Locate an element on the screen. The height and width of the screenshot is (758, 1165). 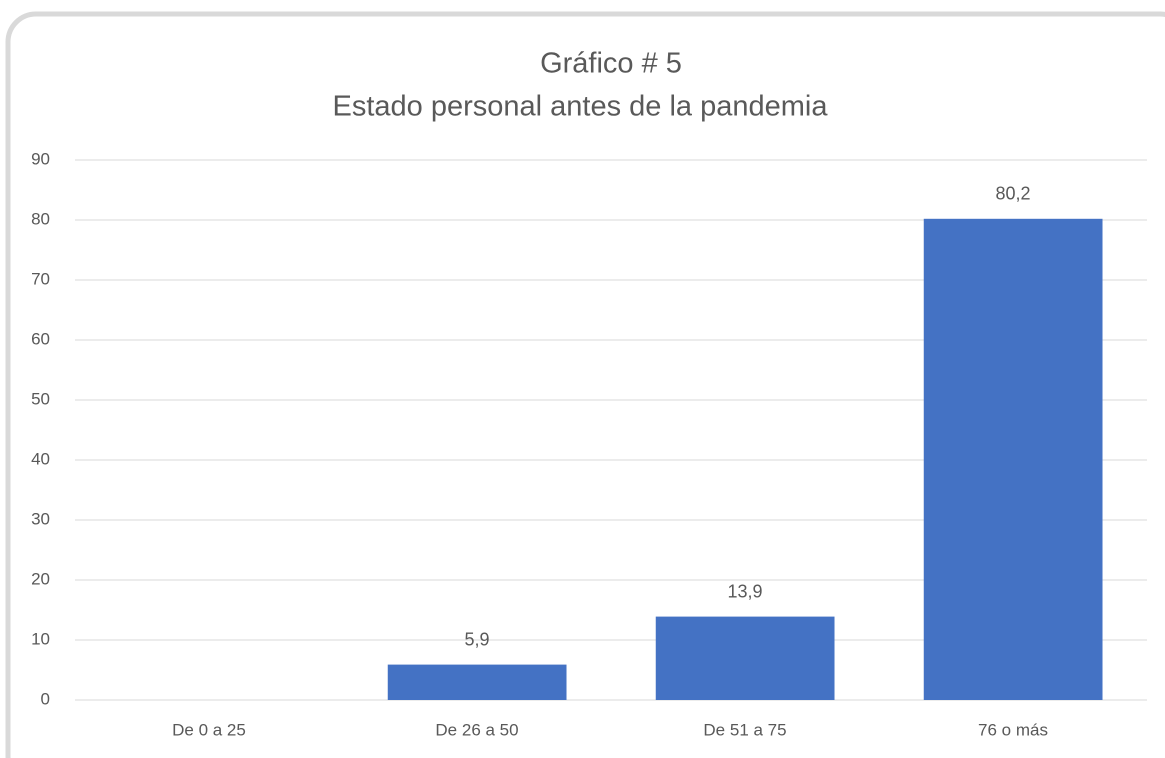
y-tick-label: 50 is located at coordinates (40, 398).